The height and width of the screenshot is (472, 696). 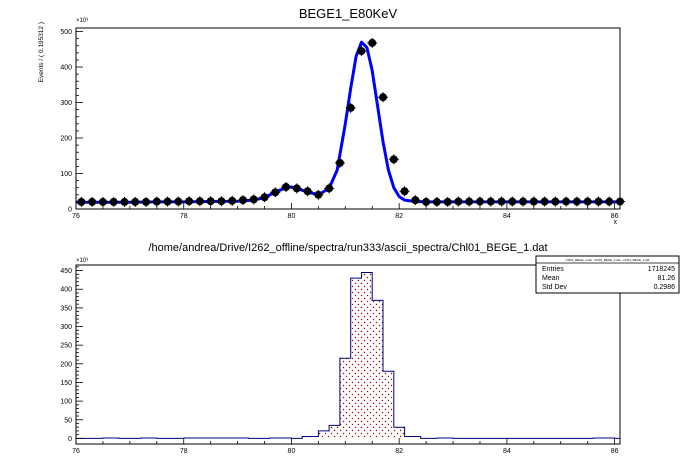 I want to click on top-x-tick-label: 82, so click(x=399, y=216).